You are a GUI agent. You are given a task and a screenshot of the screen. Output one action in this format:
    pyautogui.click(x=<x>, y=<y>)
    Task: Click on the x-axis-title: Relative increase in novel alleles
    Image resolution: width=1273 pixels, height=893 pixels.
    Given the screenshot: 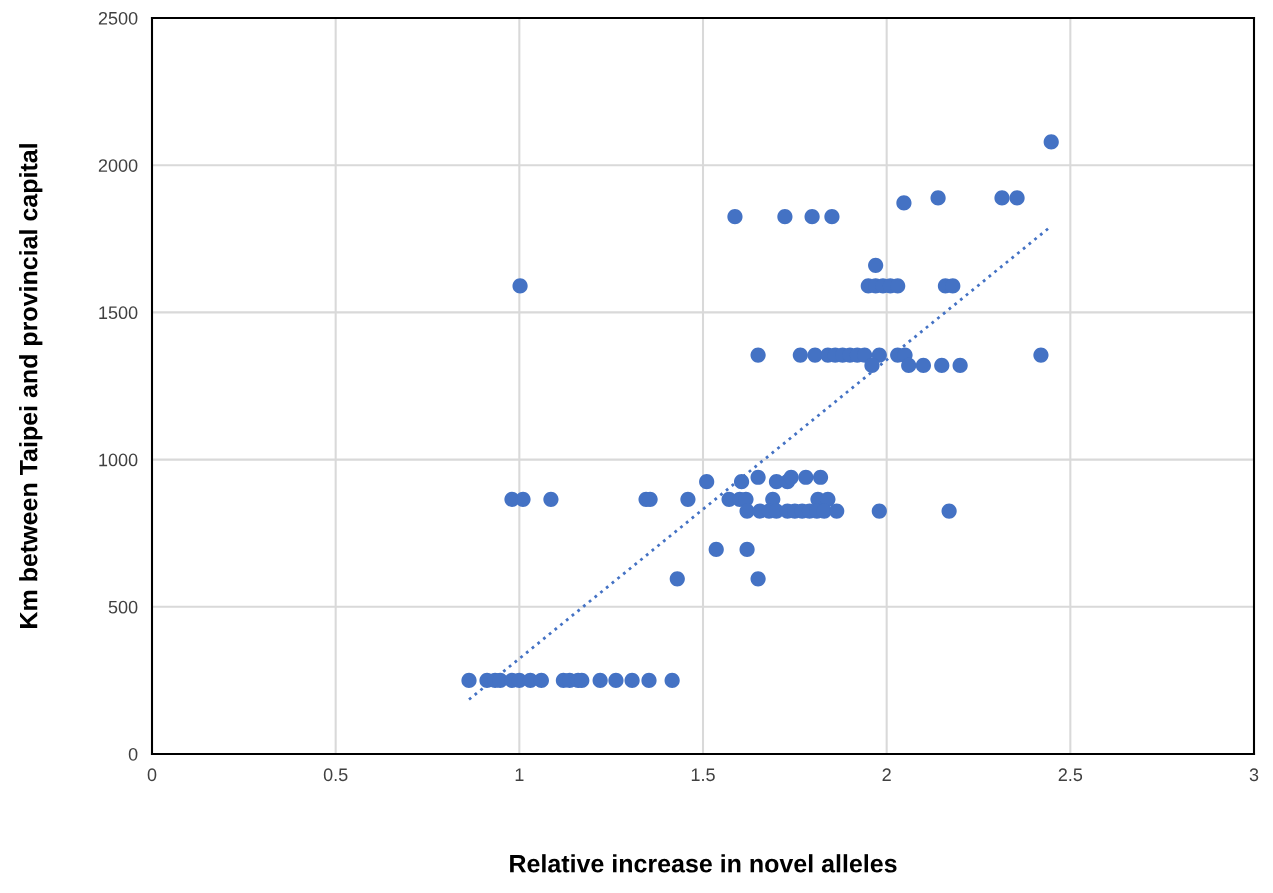 What is the action you would take?
    pyautogui.click(x=703, y=863)
    